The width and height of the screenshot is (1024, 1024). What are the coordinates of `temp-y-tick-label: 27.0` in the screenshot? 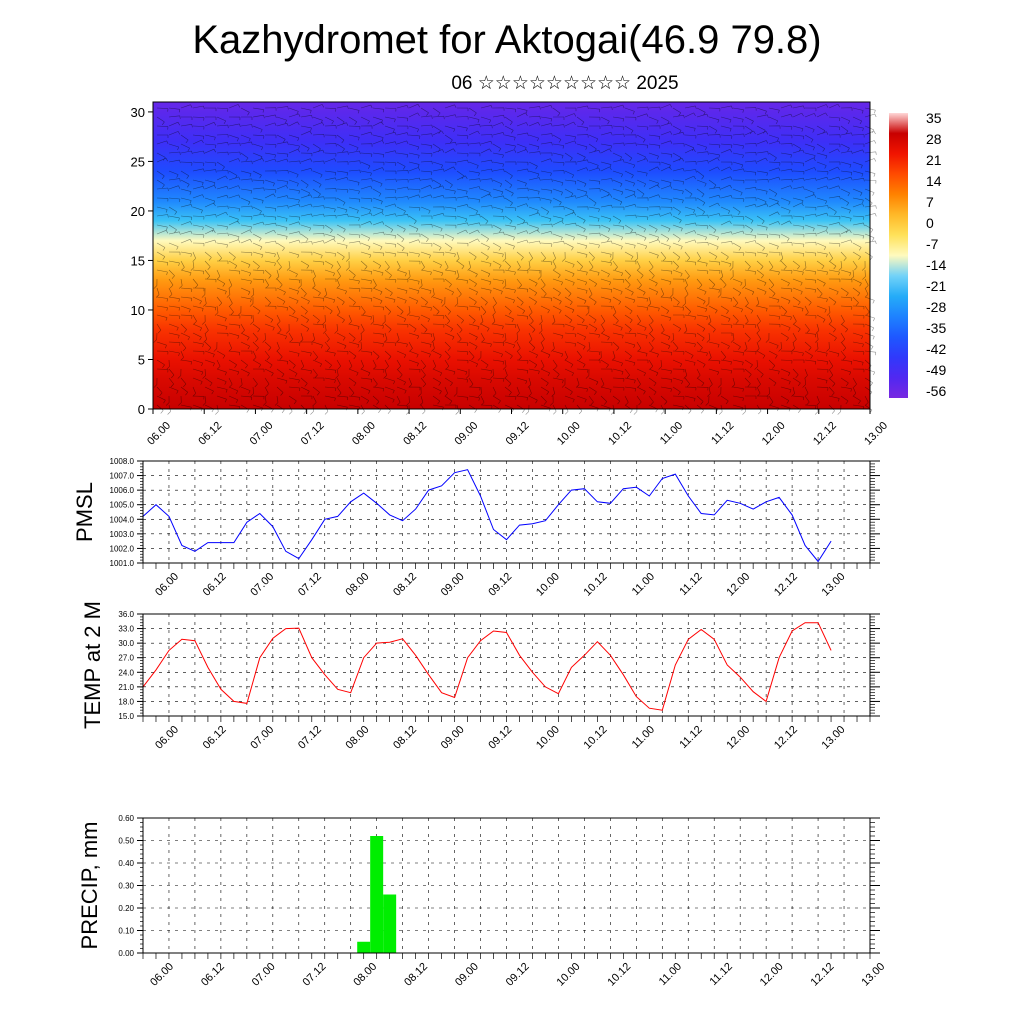 It's located at (126, 658).